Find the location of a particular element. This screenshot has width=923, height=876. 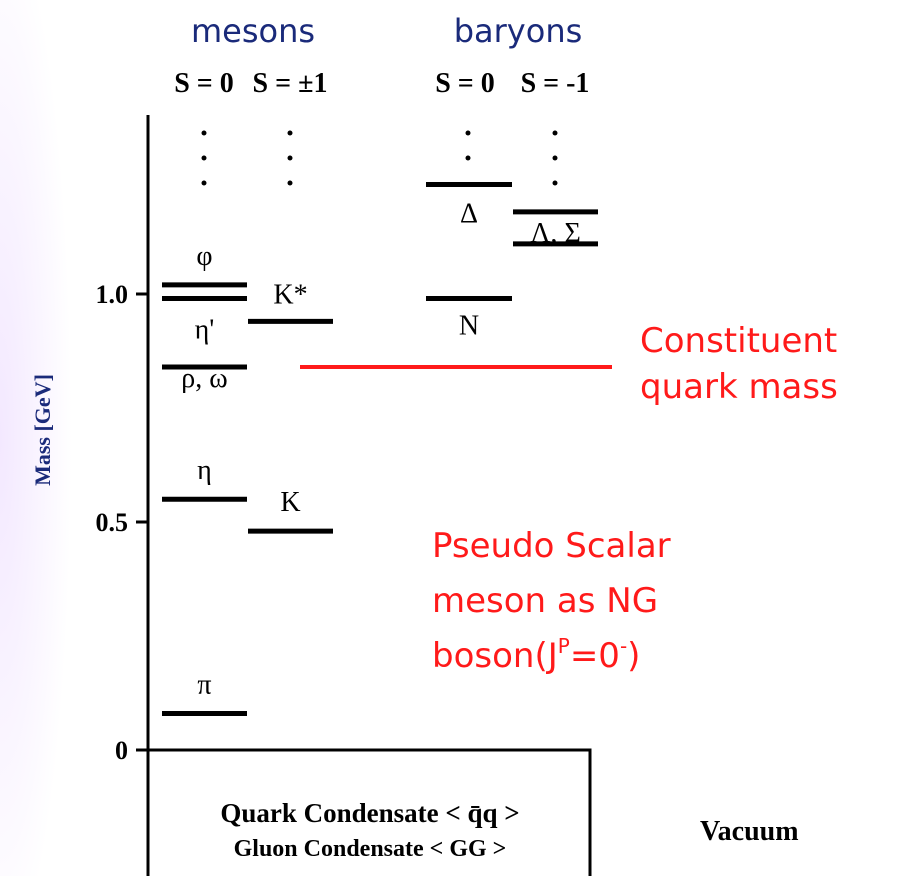

constituent-text: Constituent is located at coordinates (738, 341).